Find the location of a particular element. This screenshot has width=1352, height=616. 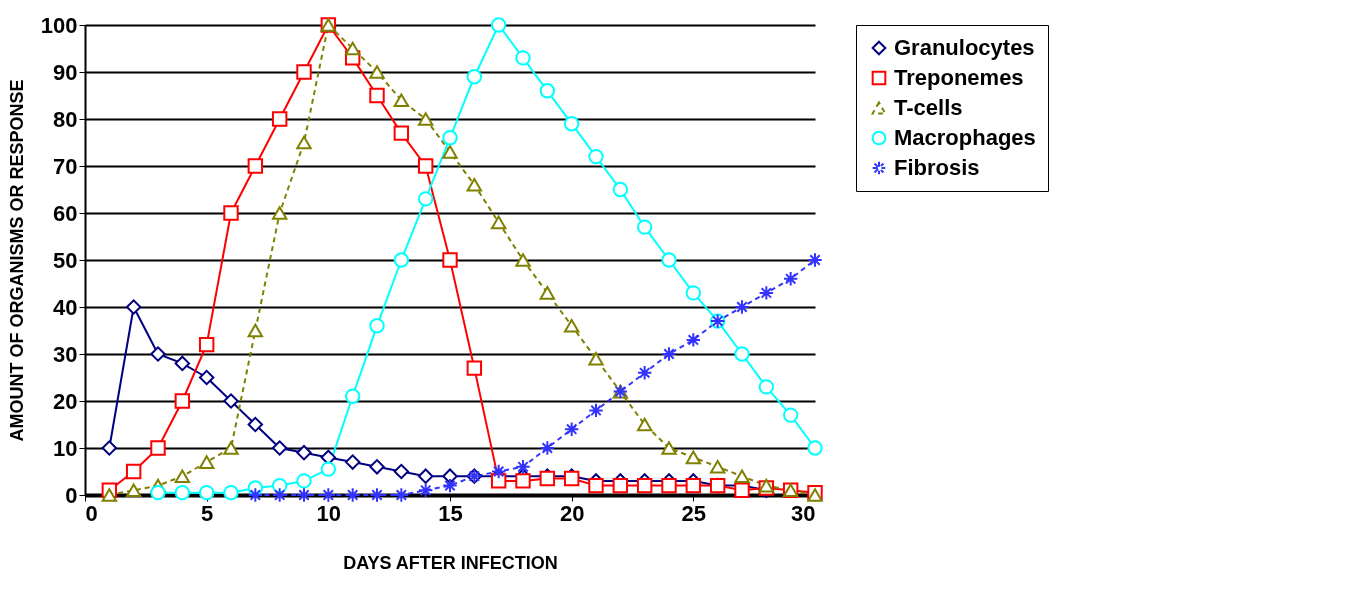

y-tick-label: 50 is located at coordinates (65, 260).